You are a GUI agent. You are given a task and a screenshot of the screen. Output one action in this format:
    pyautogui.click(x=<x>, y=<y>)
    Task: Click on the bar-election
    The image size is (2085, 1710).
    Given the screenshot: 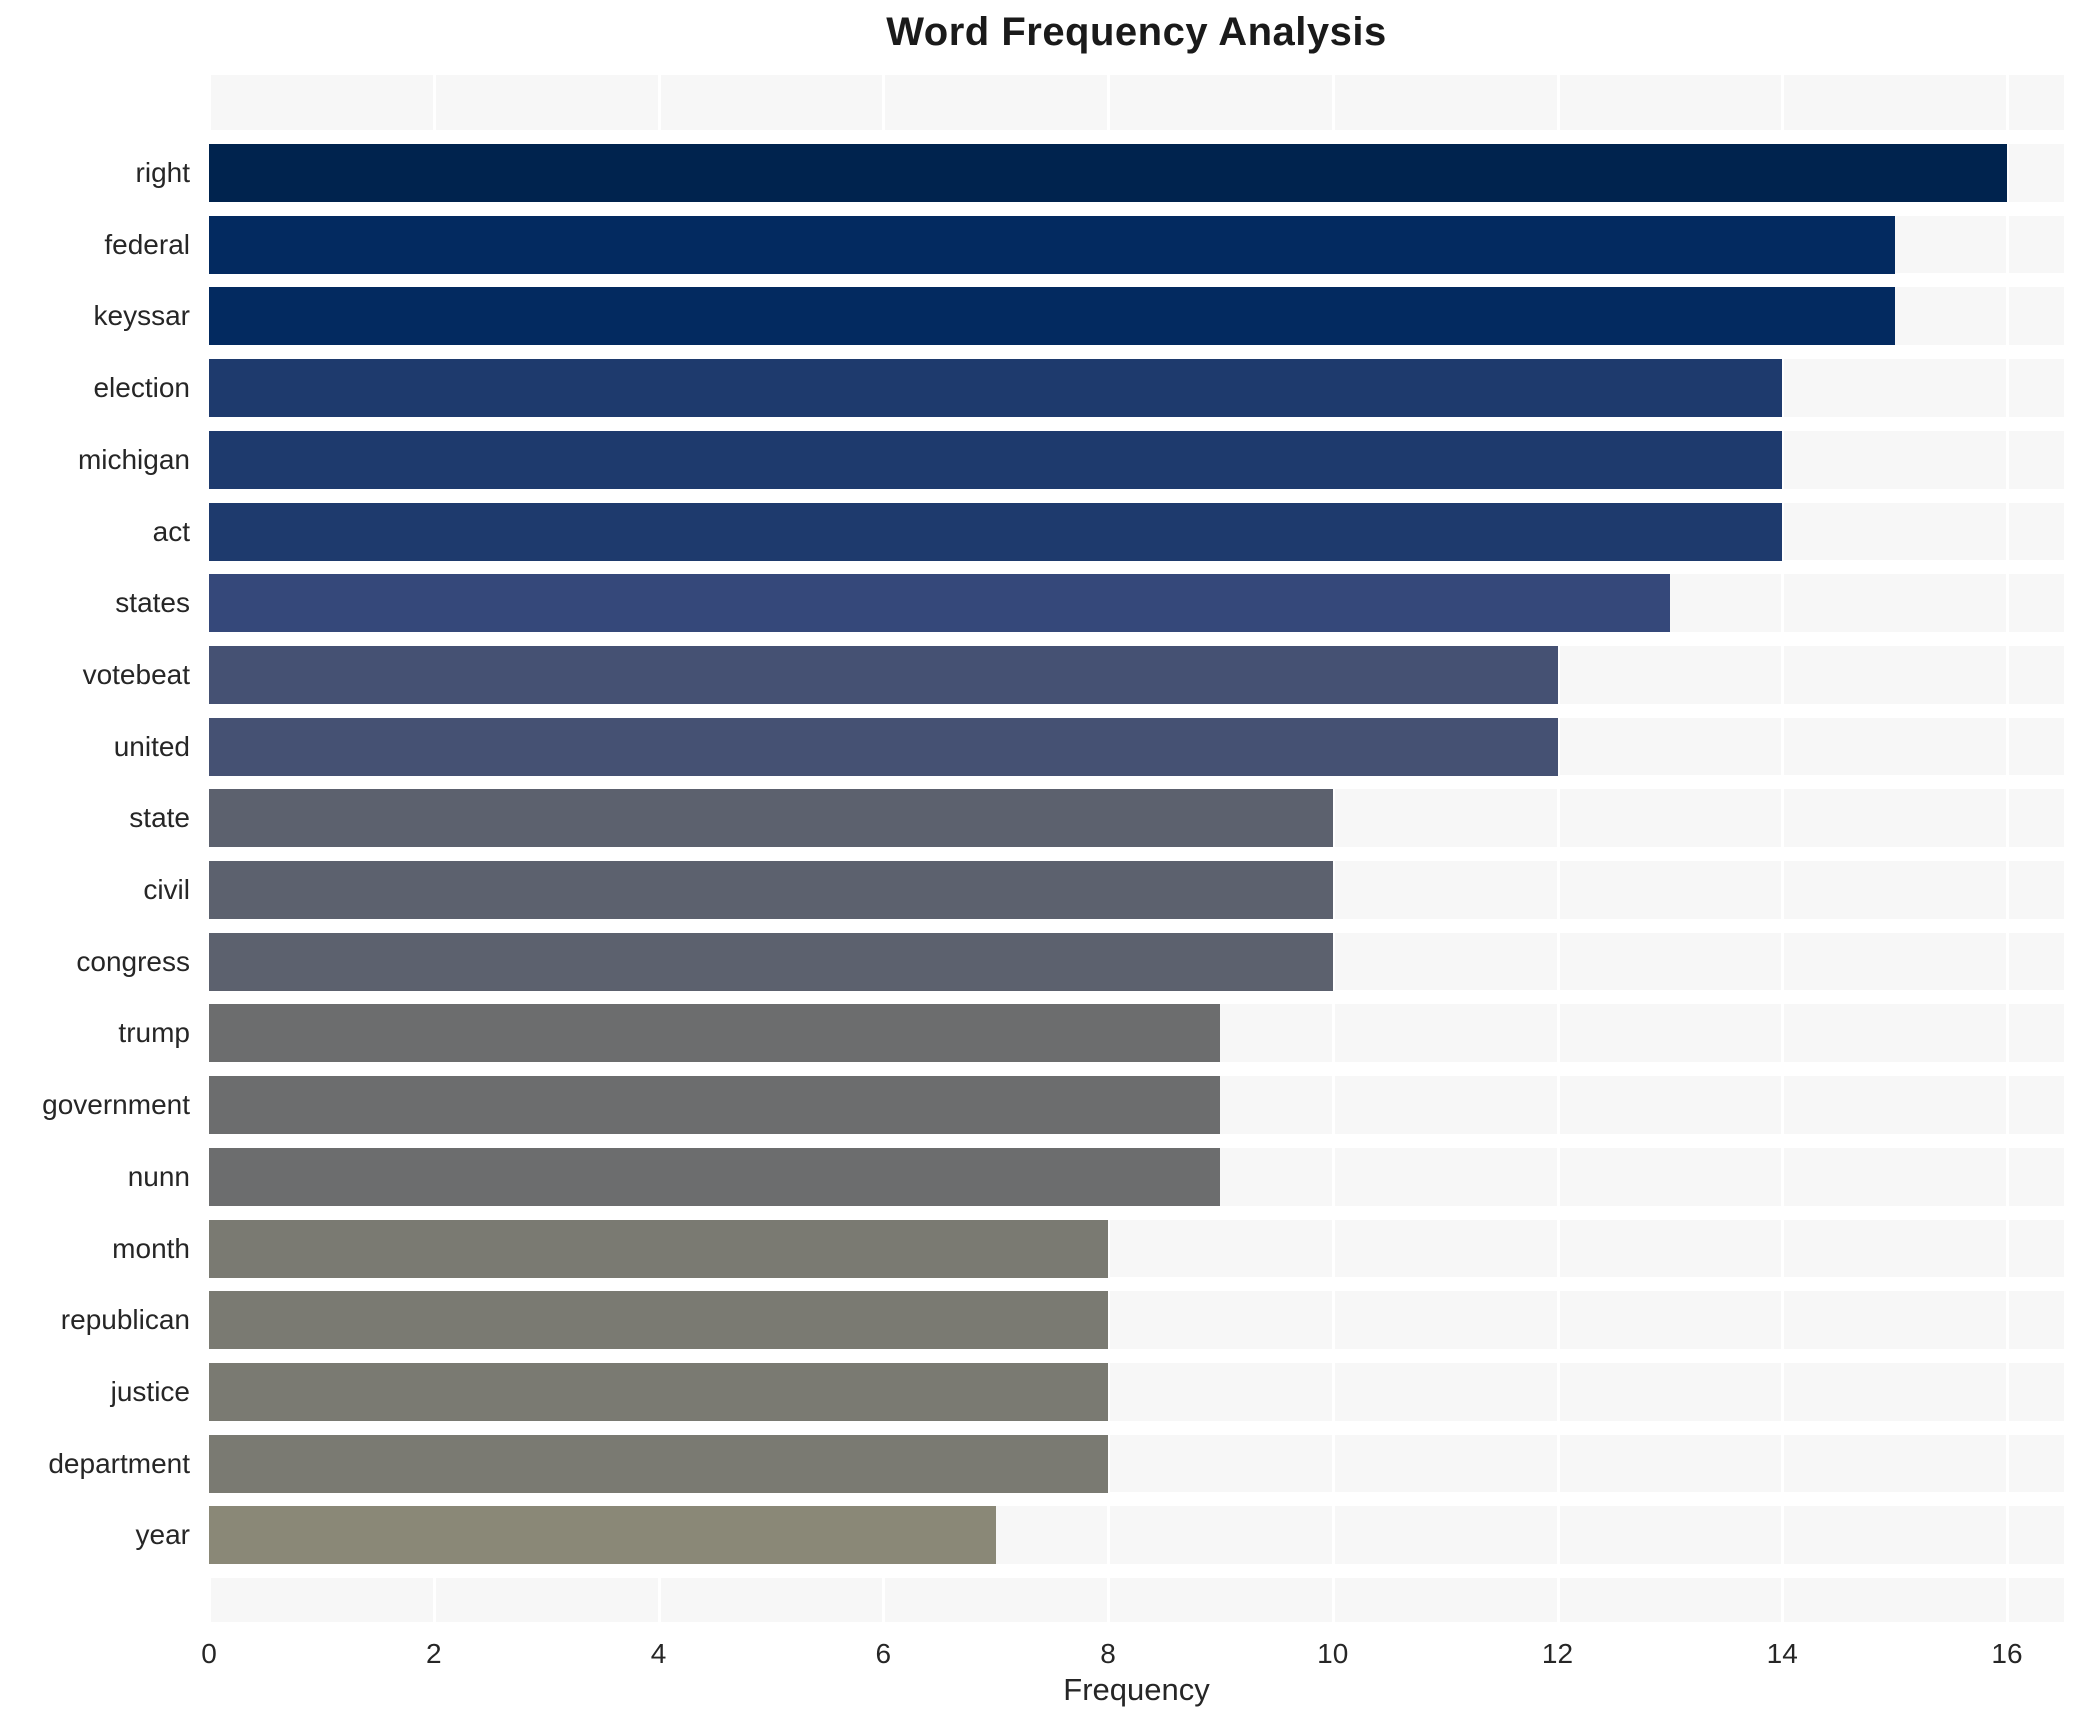 What is the action you would take?
    pyautogui.click(x=996, y=388)
    